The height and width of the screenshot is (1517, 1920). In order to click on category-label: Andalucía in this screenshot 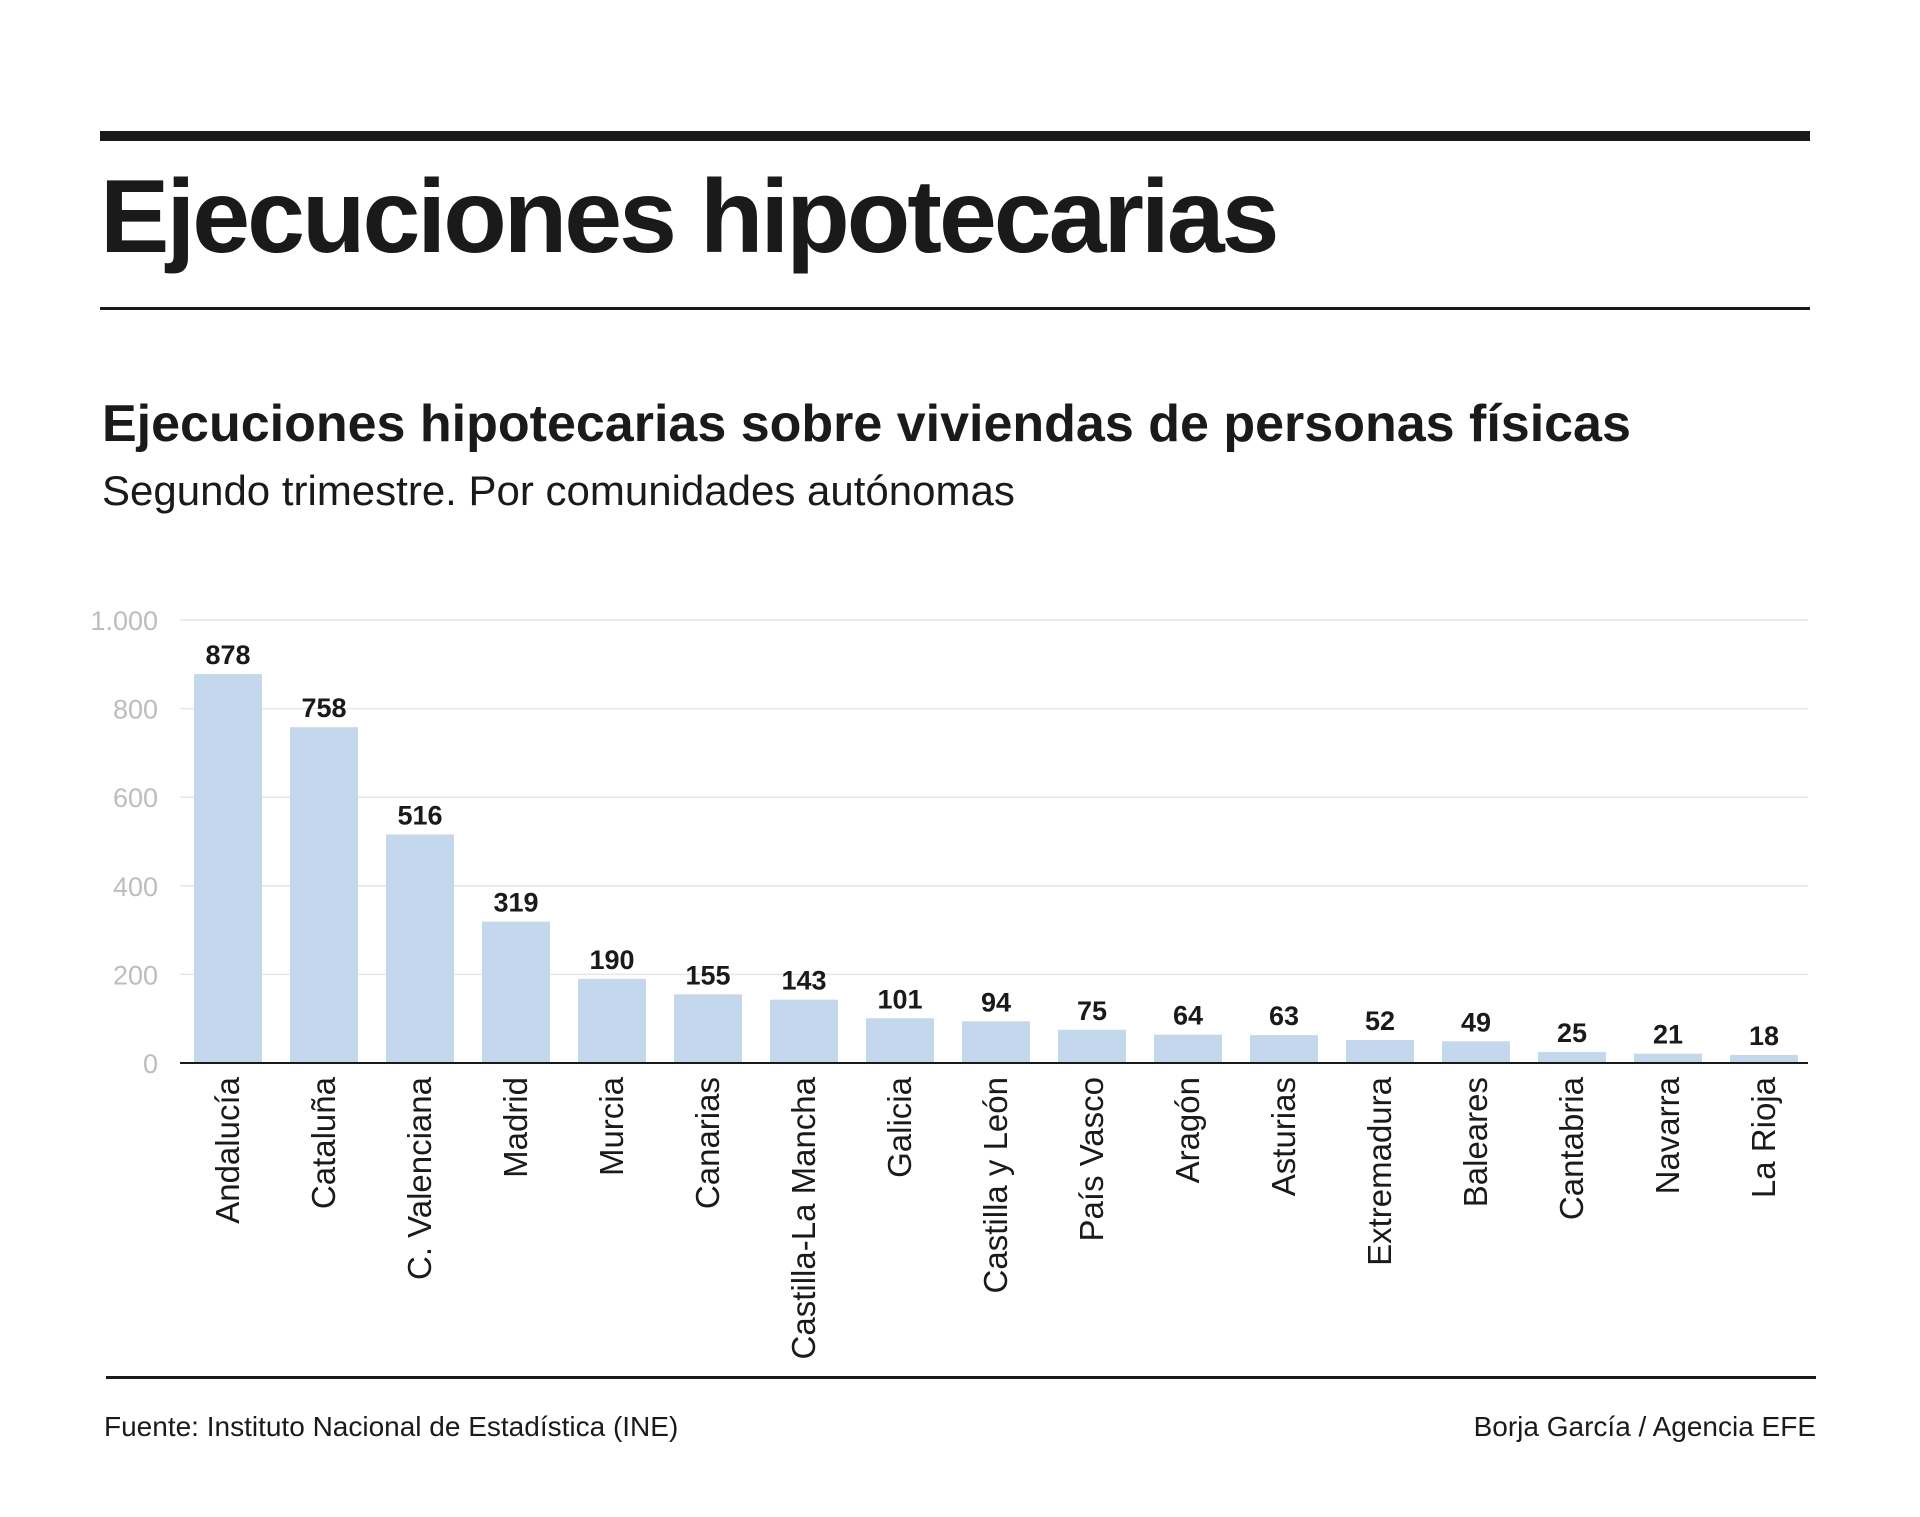, I will do `click(227, 1149)`.